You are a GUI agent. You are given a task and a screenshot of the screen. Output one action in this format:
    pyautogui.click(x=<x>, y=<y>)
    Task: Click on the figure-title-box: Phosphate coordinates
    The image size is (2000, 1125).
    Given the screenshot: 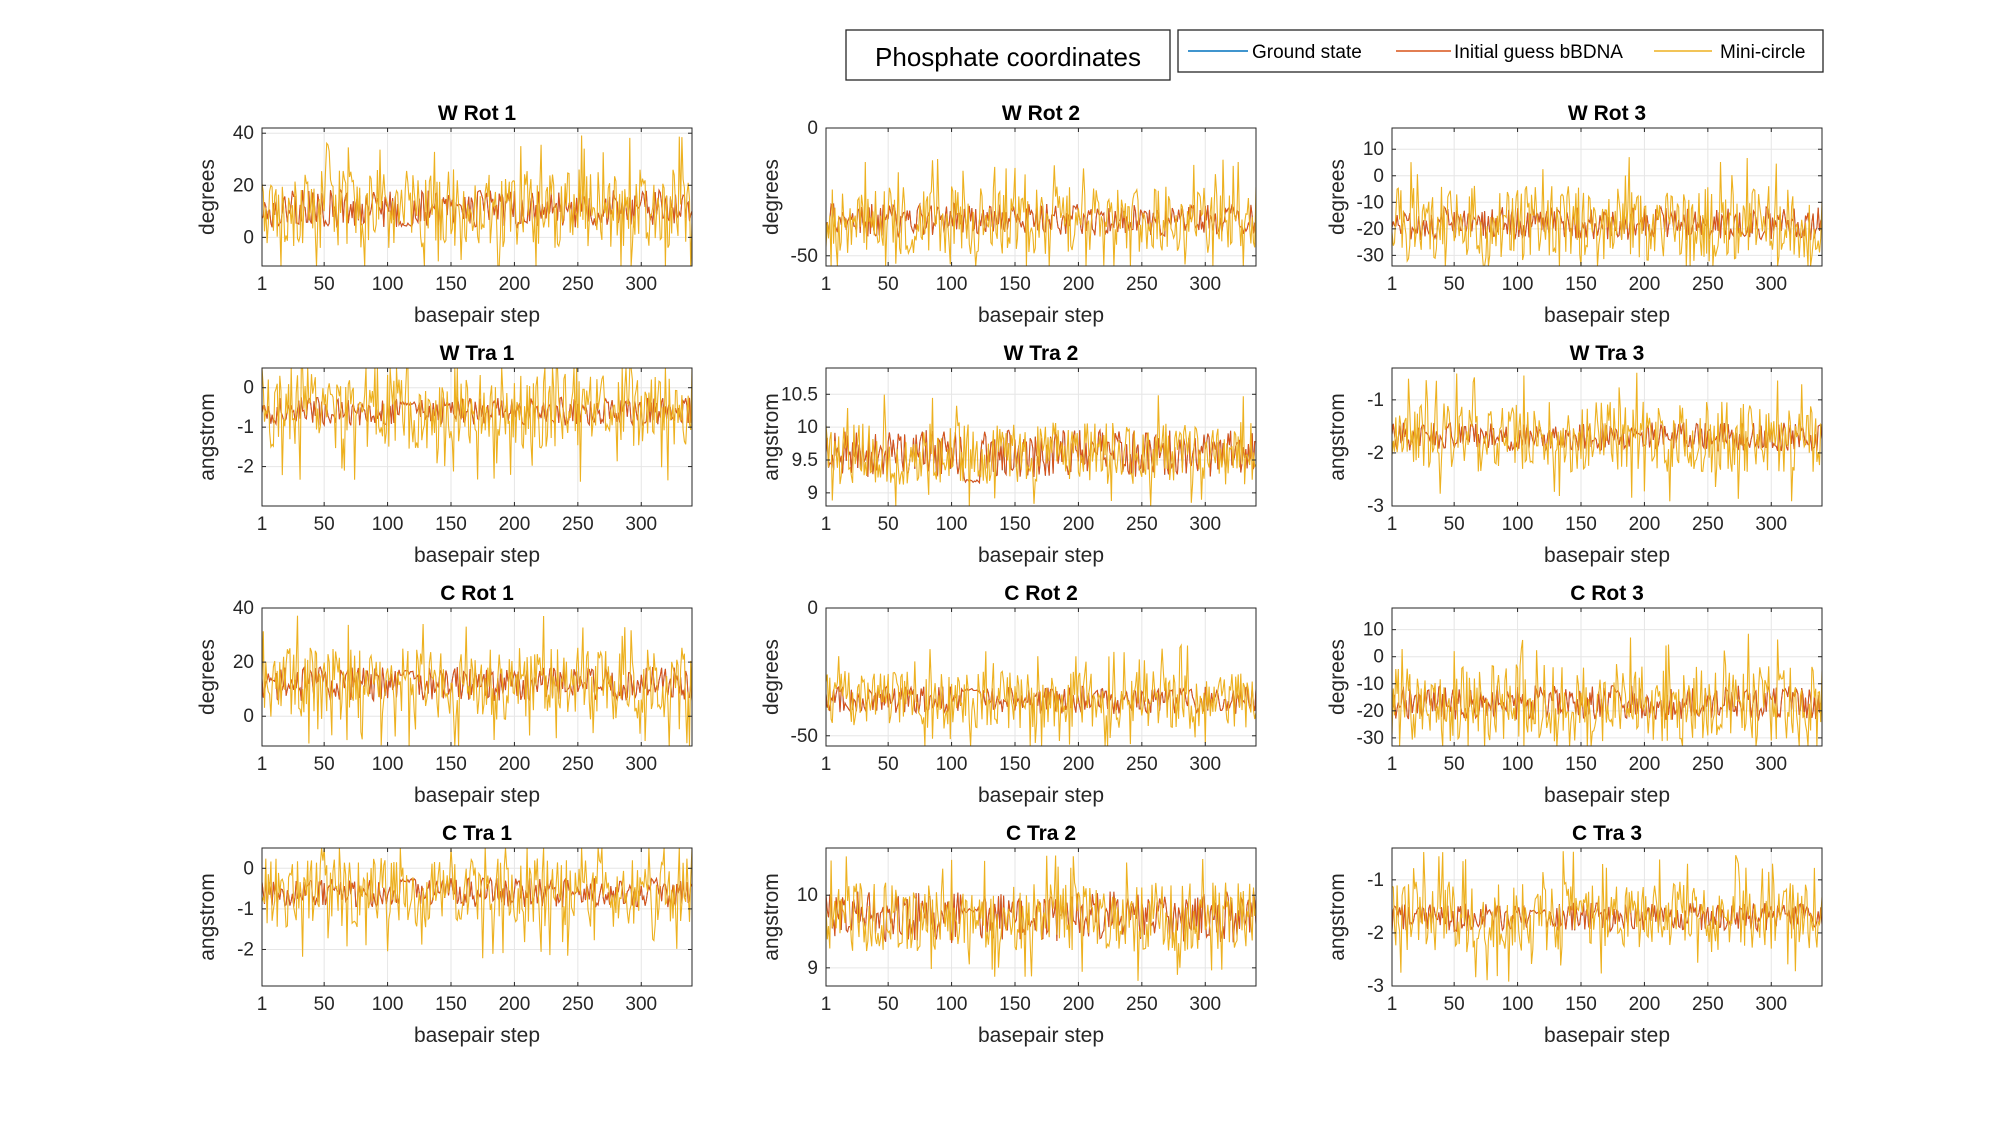 What is the action you would take?
    pyautogui.click(x=1008, y=55)
    